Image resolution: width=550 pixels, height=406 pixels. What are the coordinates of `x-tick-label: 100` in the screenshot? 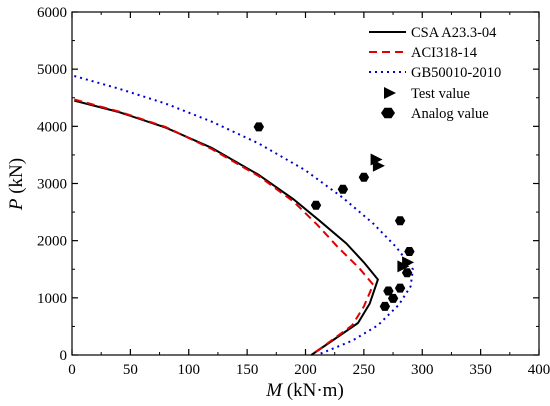 It's located at (189, 370).